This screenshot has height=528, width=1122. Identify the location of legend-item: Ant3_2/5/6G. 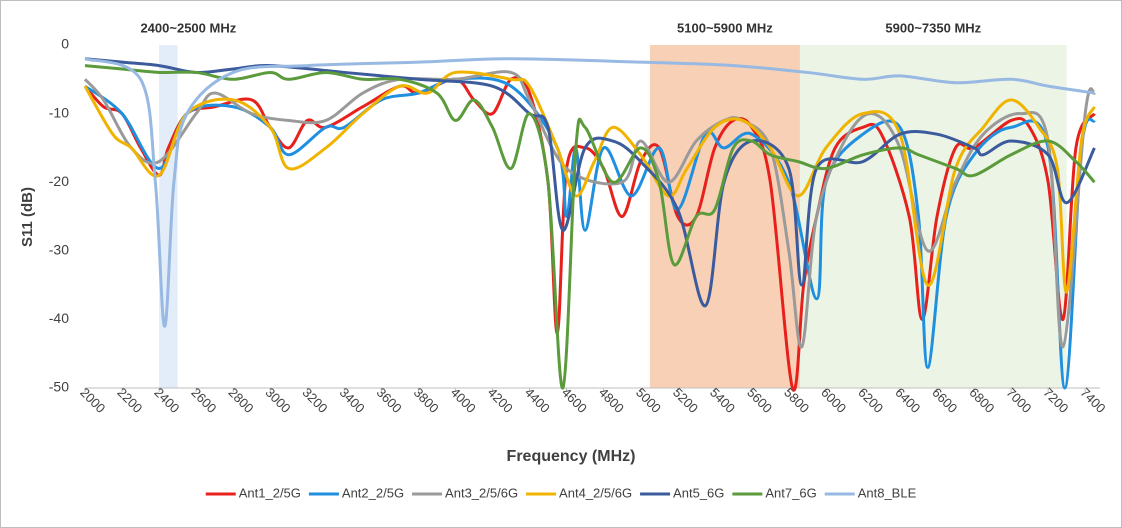
(465, 492).